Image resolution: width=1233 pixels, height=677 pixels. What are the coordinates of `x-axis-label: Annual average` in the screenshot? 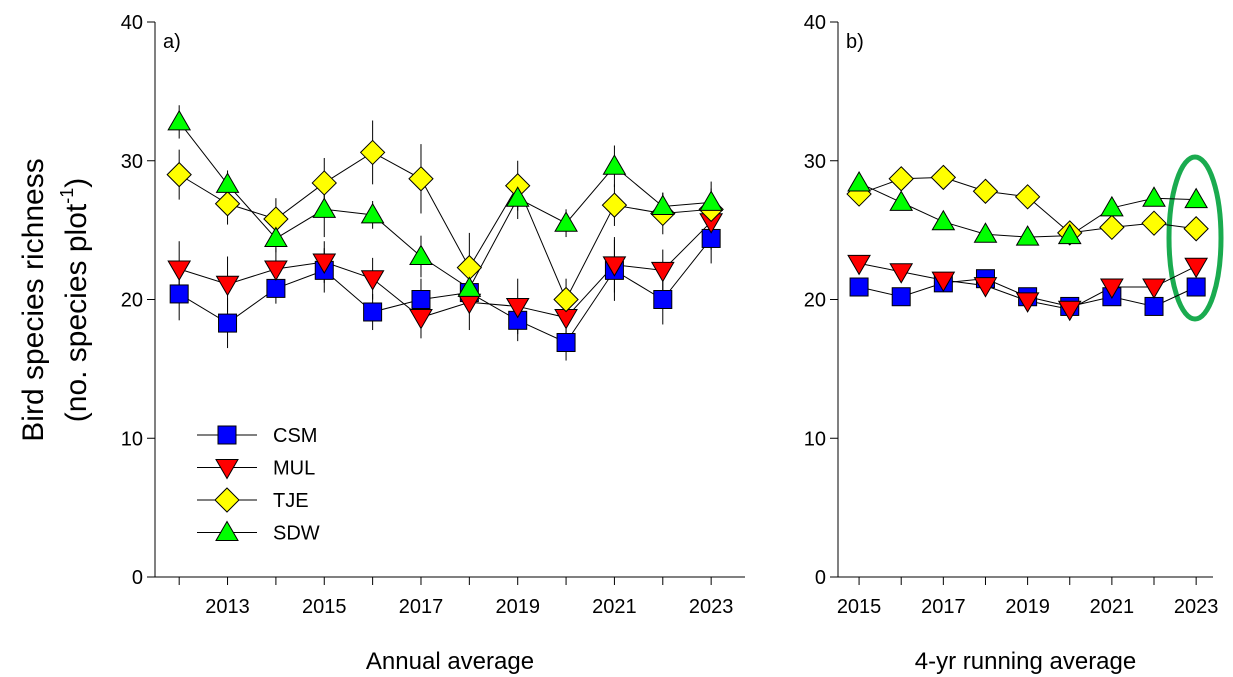 It's located at (450, 661).